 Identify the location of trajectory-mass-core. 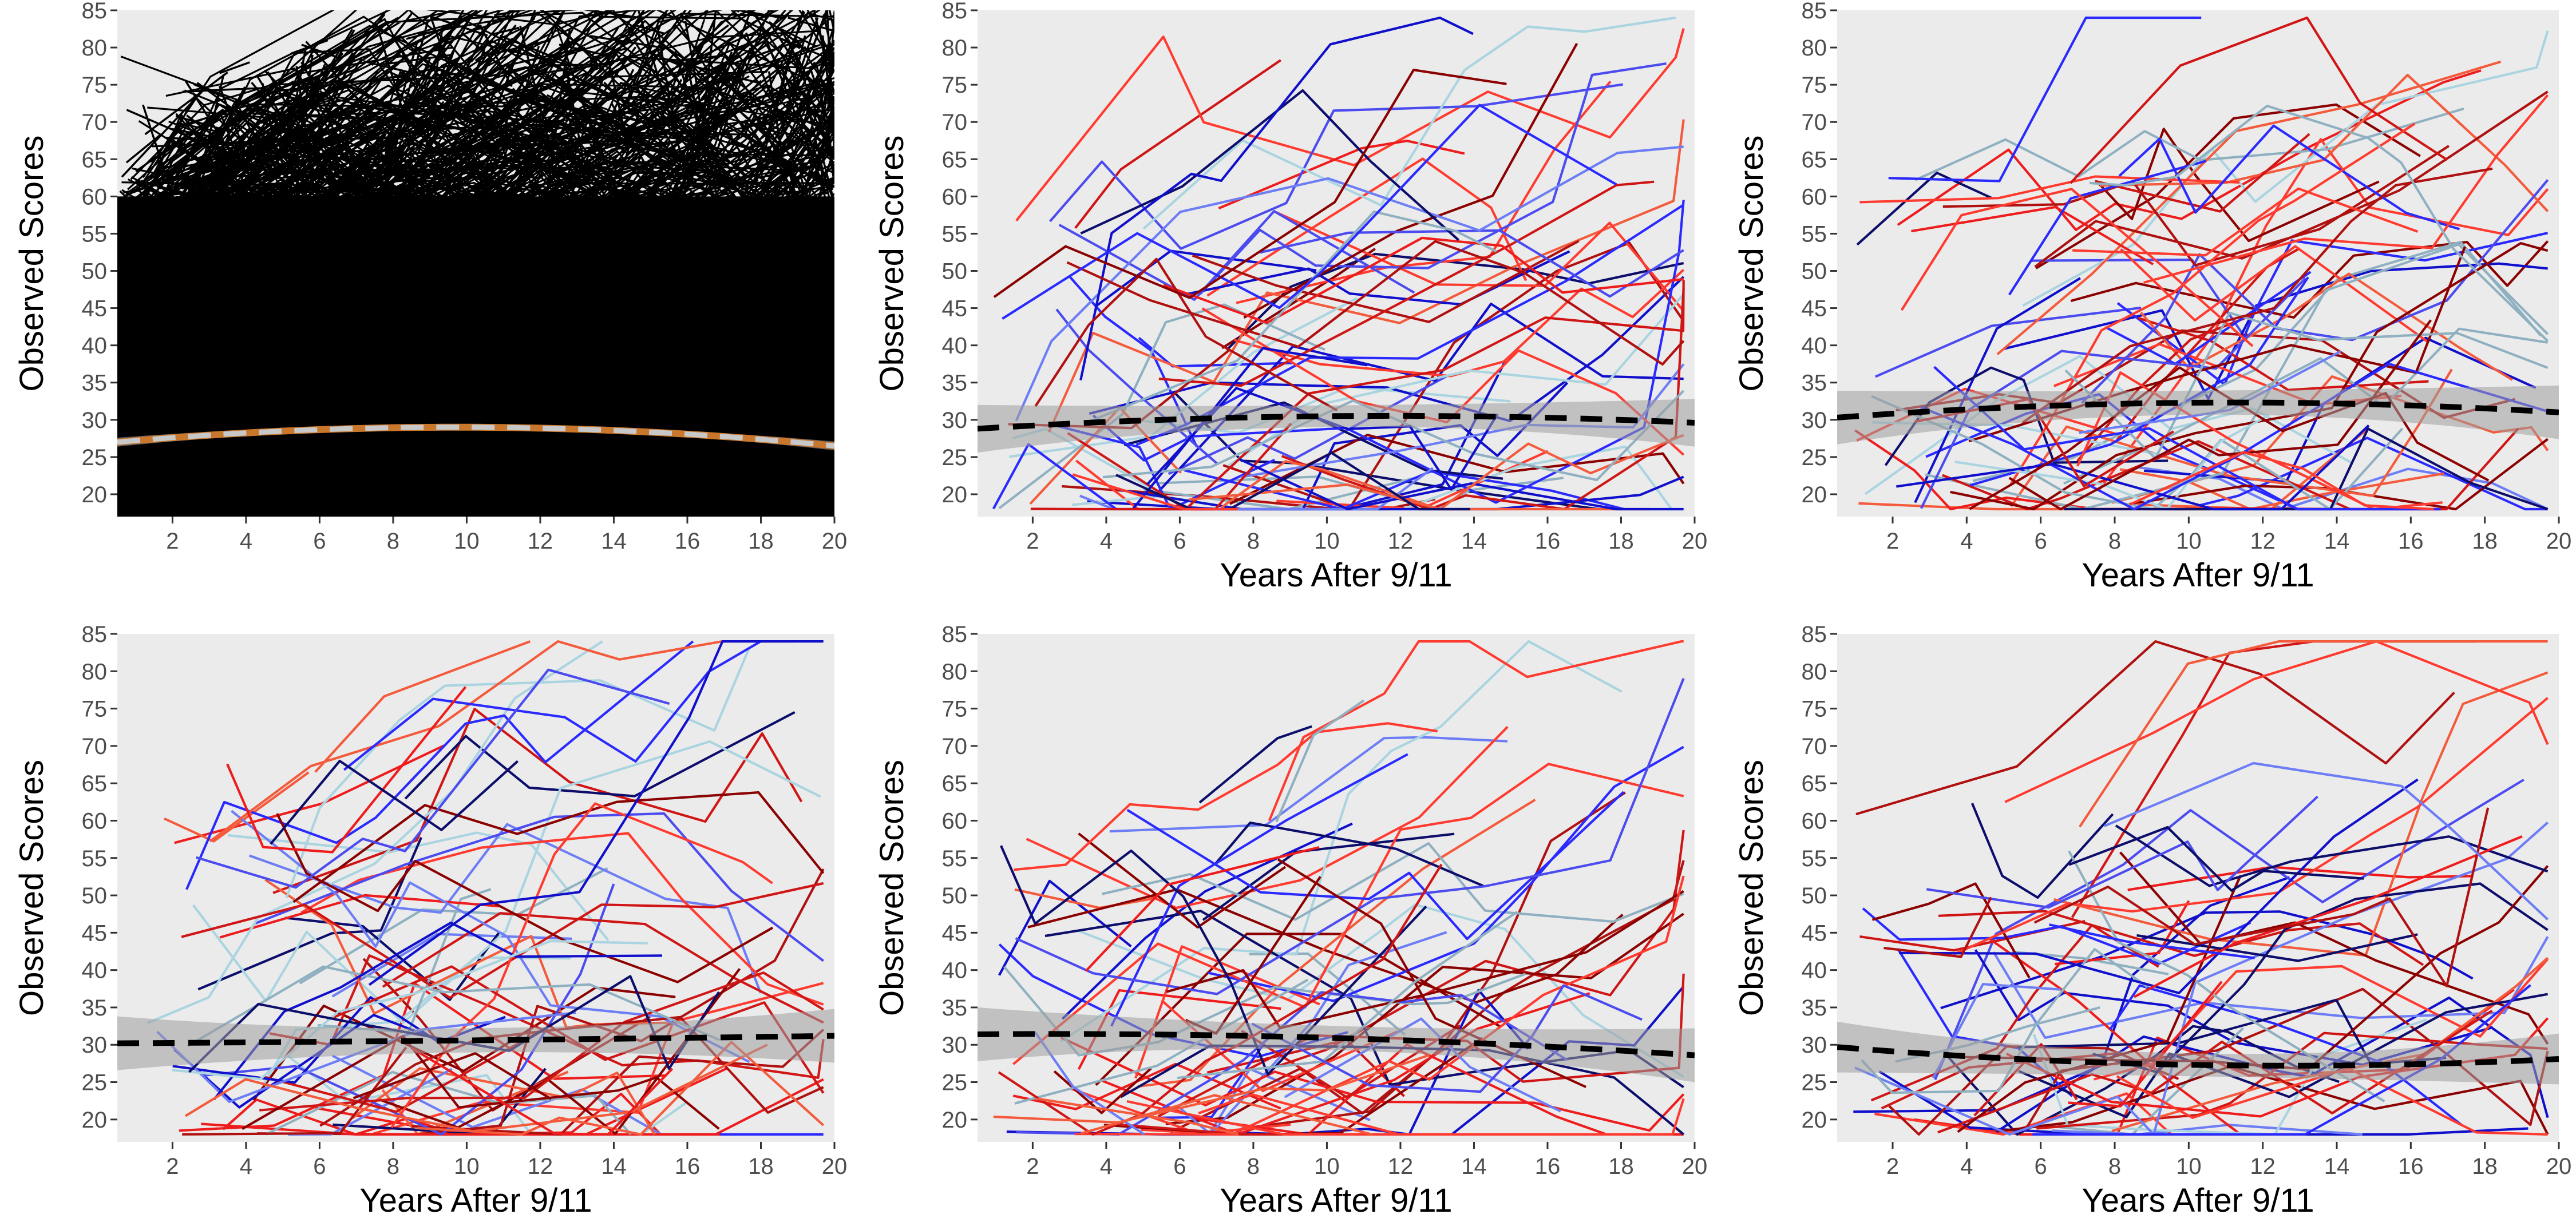
(475, 356).